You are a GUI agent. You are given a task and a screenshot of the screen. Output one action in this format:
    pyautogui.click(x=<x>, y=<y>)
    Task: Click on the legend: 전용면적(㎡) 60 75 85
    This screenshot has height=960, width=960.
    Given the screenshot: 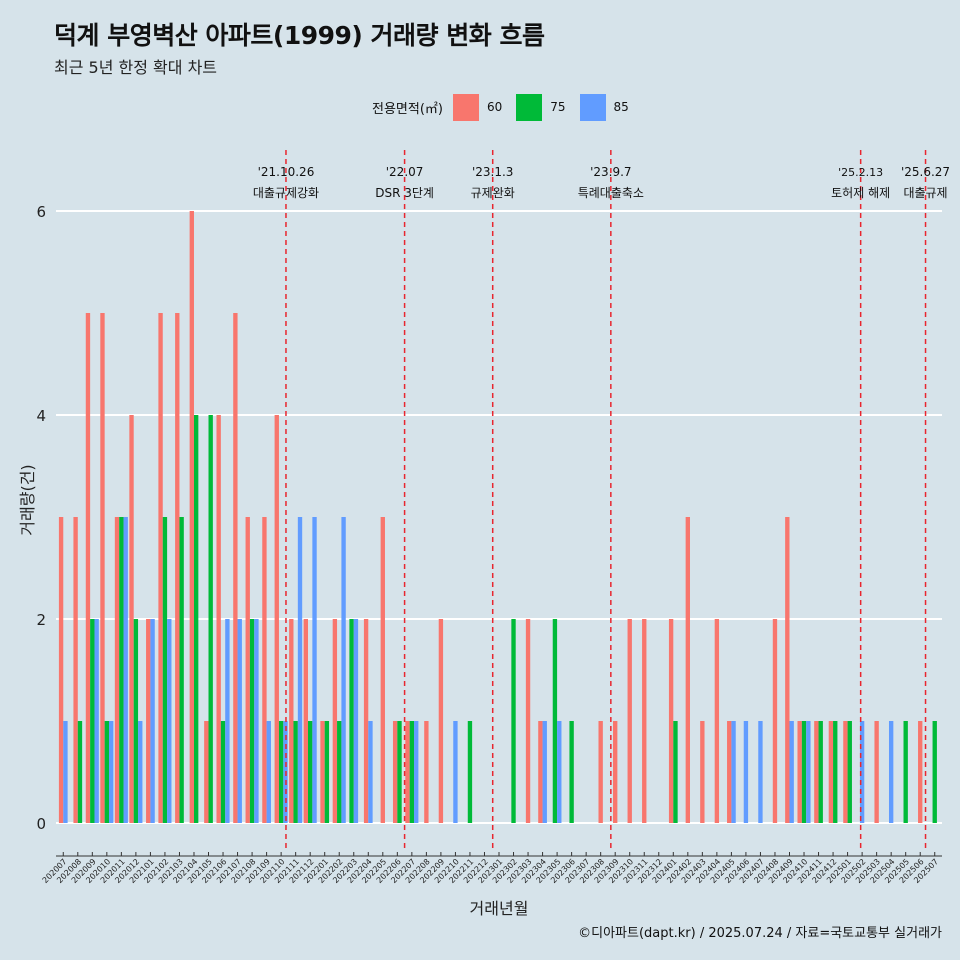 What is the action you would take?
    pyautogui.click(x=507, y=107)
    